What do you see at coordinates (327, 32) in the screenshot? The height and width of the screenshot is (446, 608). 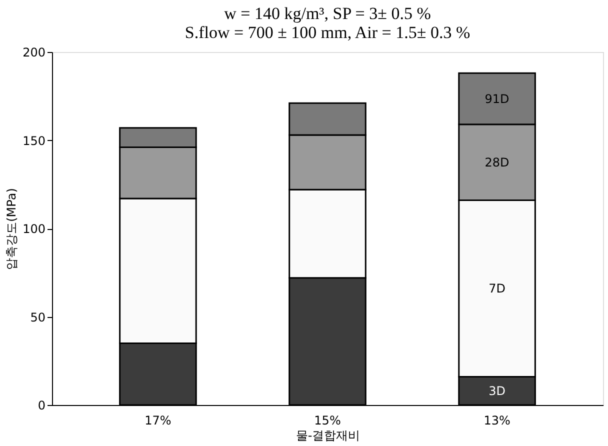 I see `text: S.flow = 700 ± 100 mm, Air = 1.5± 0.3 %` at bounding box center [327, 32].